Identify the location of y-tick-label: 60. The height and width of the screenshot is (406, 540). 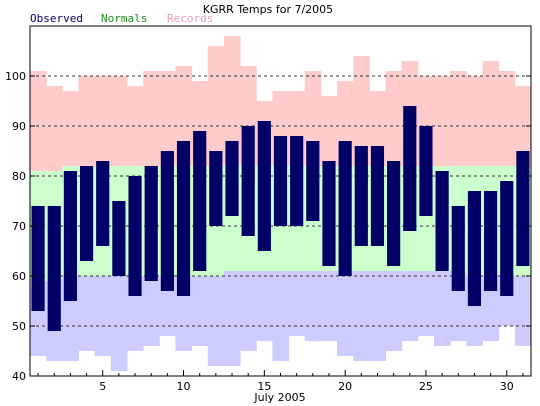
(19, 276).